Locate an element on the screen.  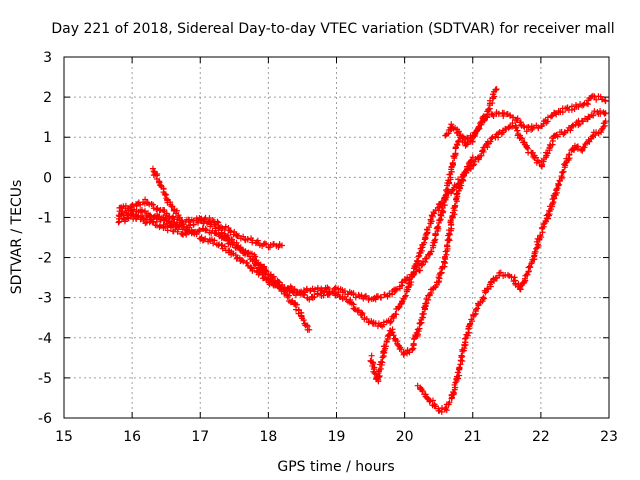
x-tick-label: 17 is located at coordinates (200, 437).